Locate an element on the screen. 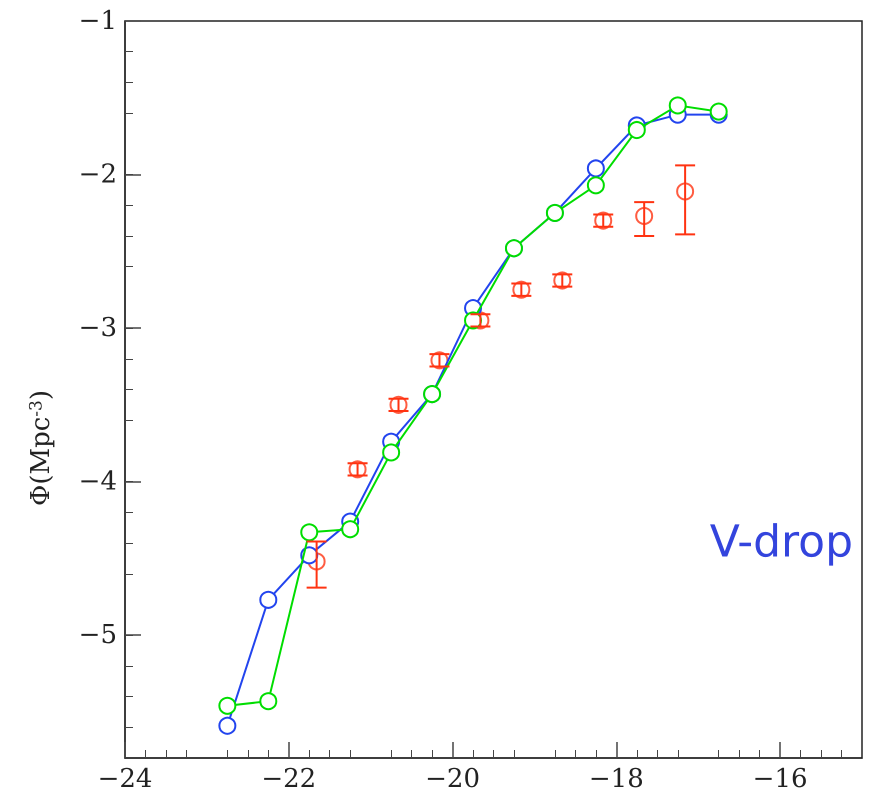  x-tick-label: −16 is located at coordinates (780, 779).